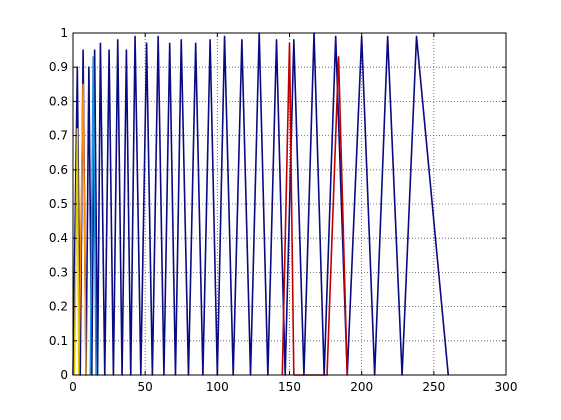 Image resolution: width=561 pixels, height=420 pixels. Describe the element at coordinates (73, 387) in the screenshot. I see `x-tick-label: 0` at that location.